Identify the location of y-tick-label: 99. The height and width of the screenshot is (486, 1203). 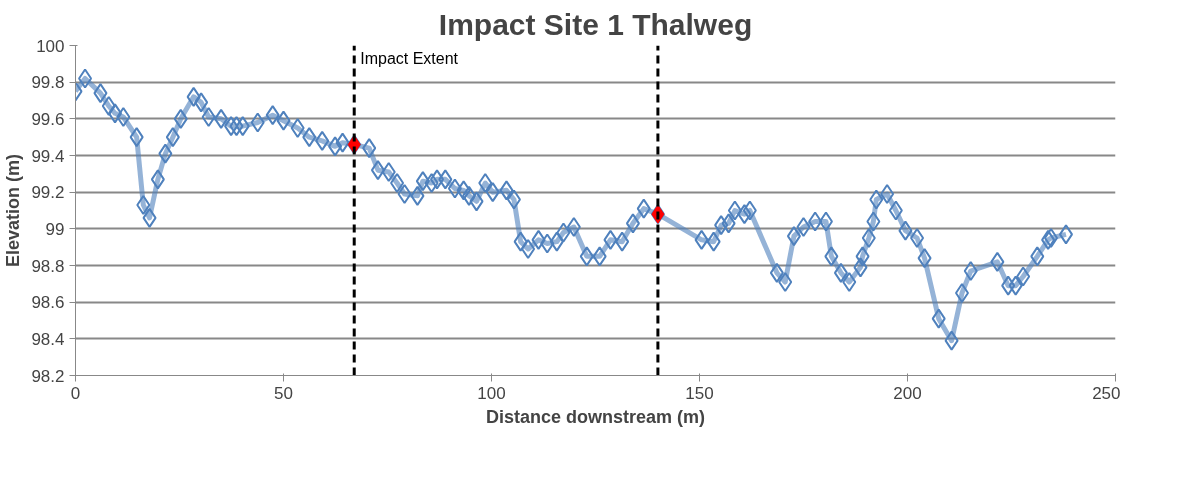
(55, 229).